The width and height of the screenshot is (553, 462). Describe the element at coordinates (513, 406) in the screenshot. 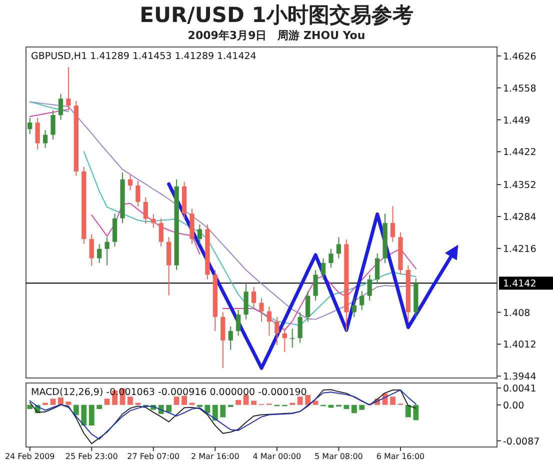

I see `y-tick-label: 0.00` at that location.